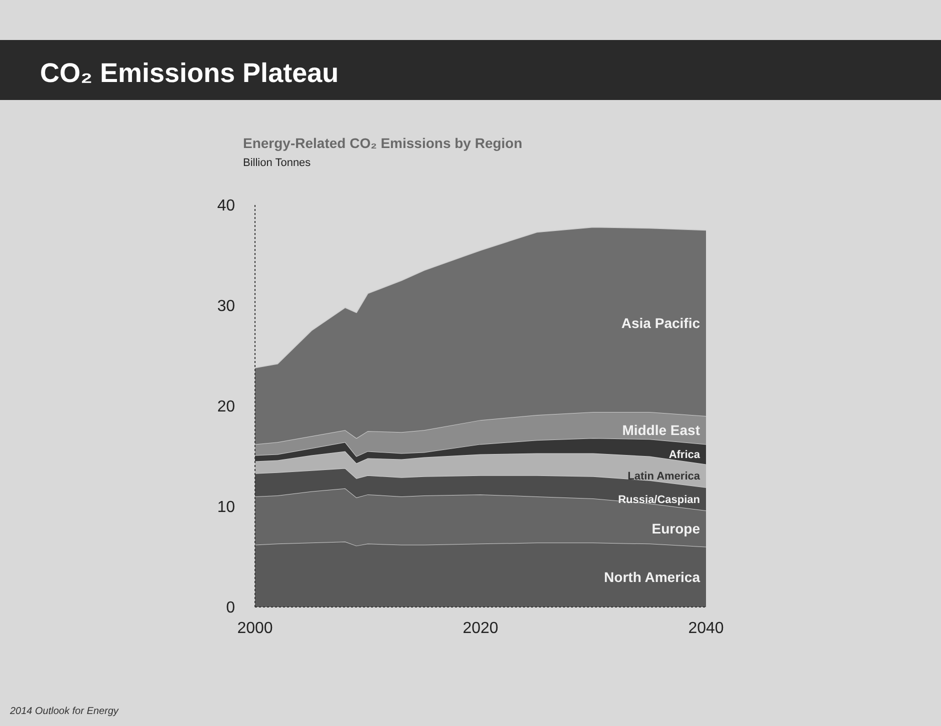 The image size is (941, 726). What do you see at coordinates (659, 500) in the screenshot?
I see `series-label: Russia/Caspian` at bounding box center [659, 500].